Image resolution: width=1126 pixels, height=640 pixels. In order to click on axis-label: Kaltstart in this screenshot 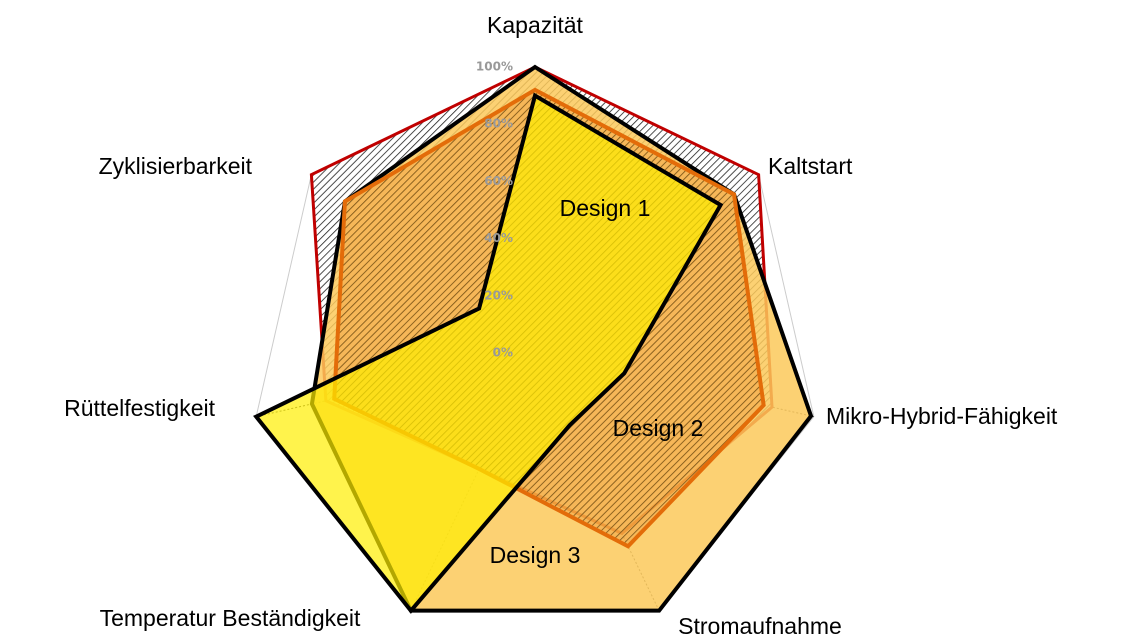, I will do `click(810, 166)`.